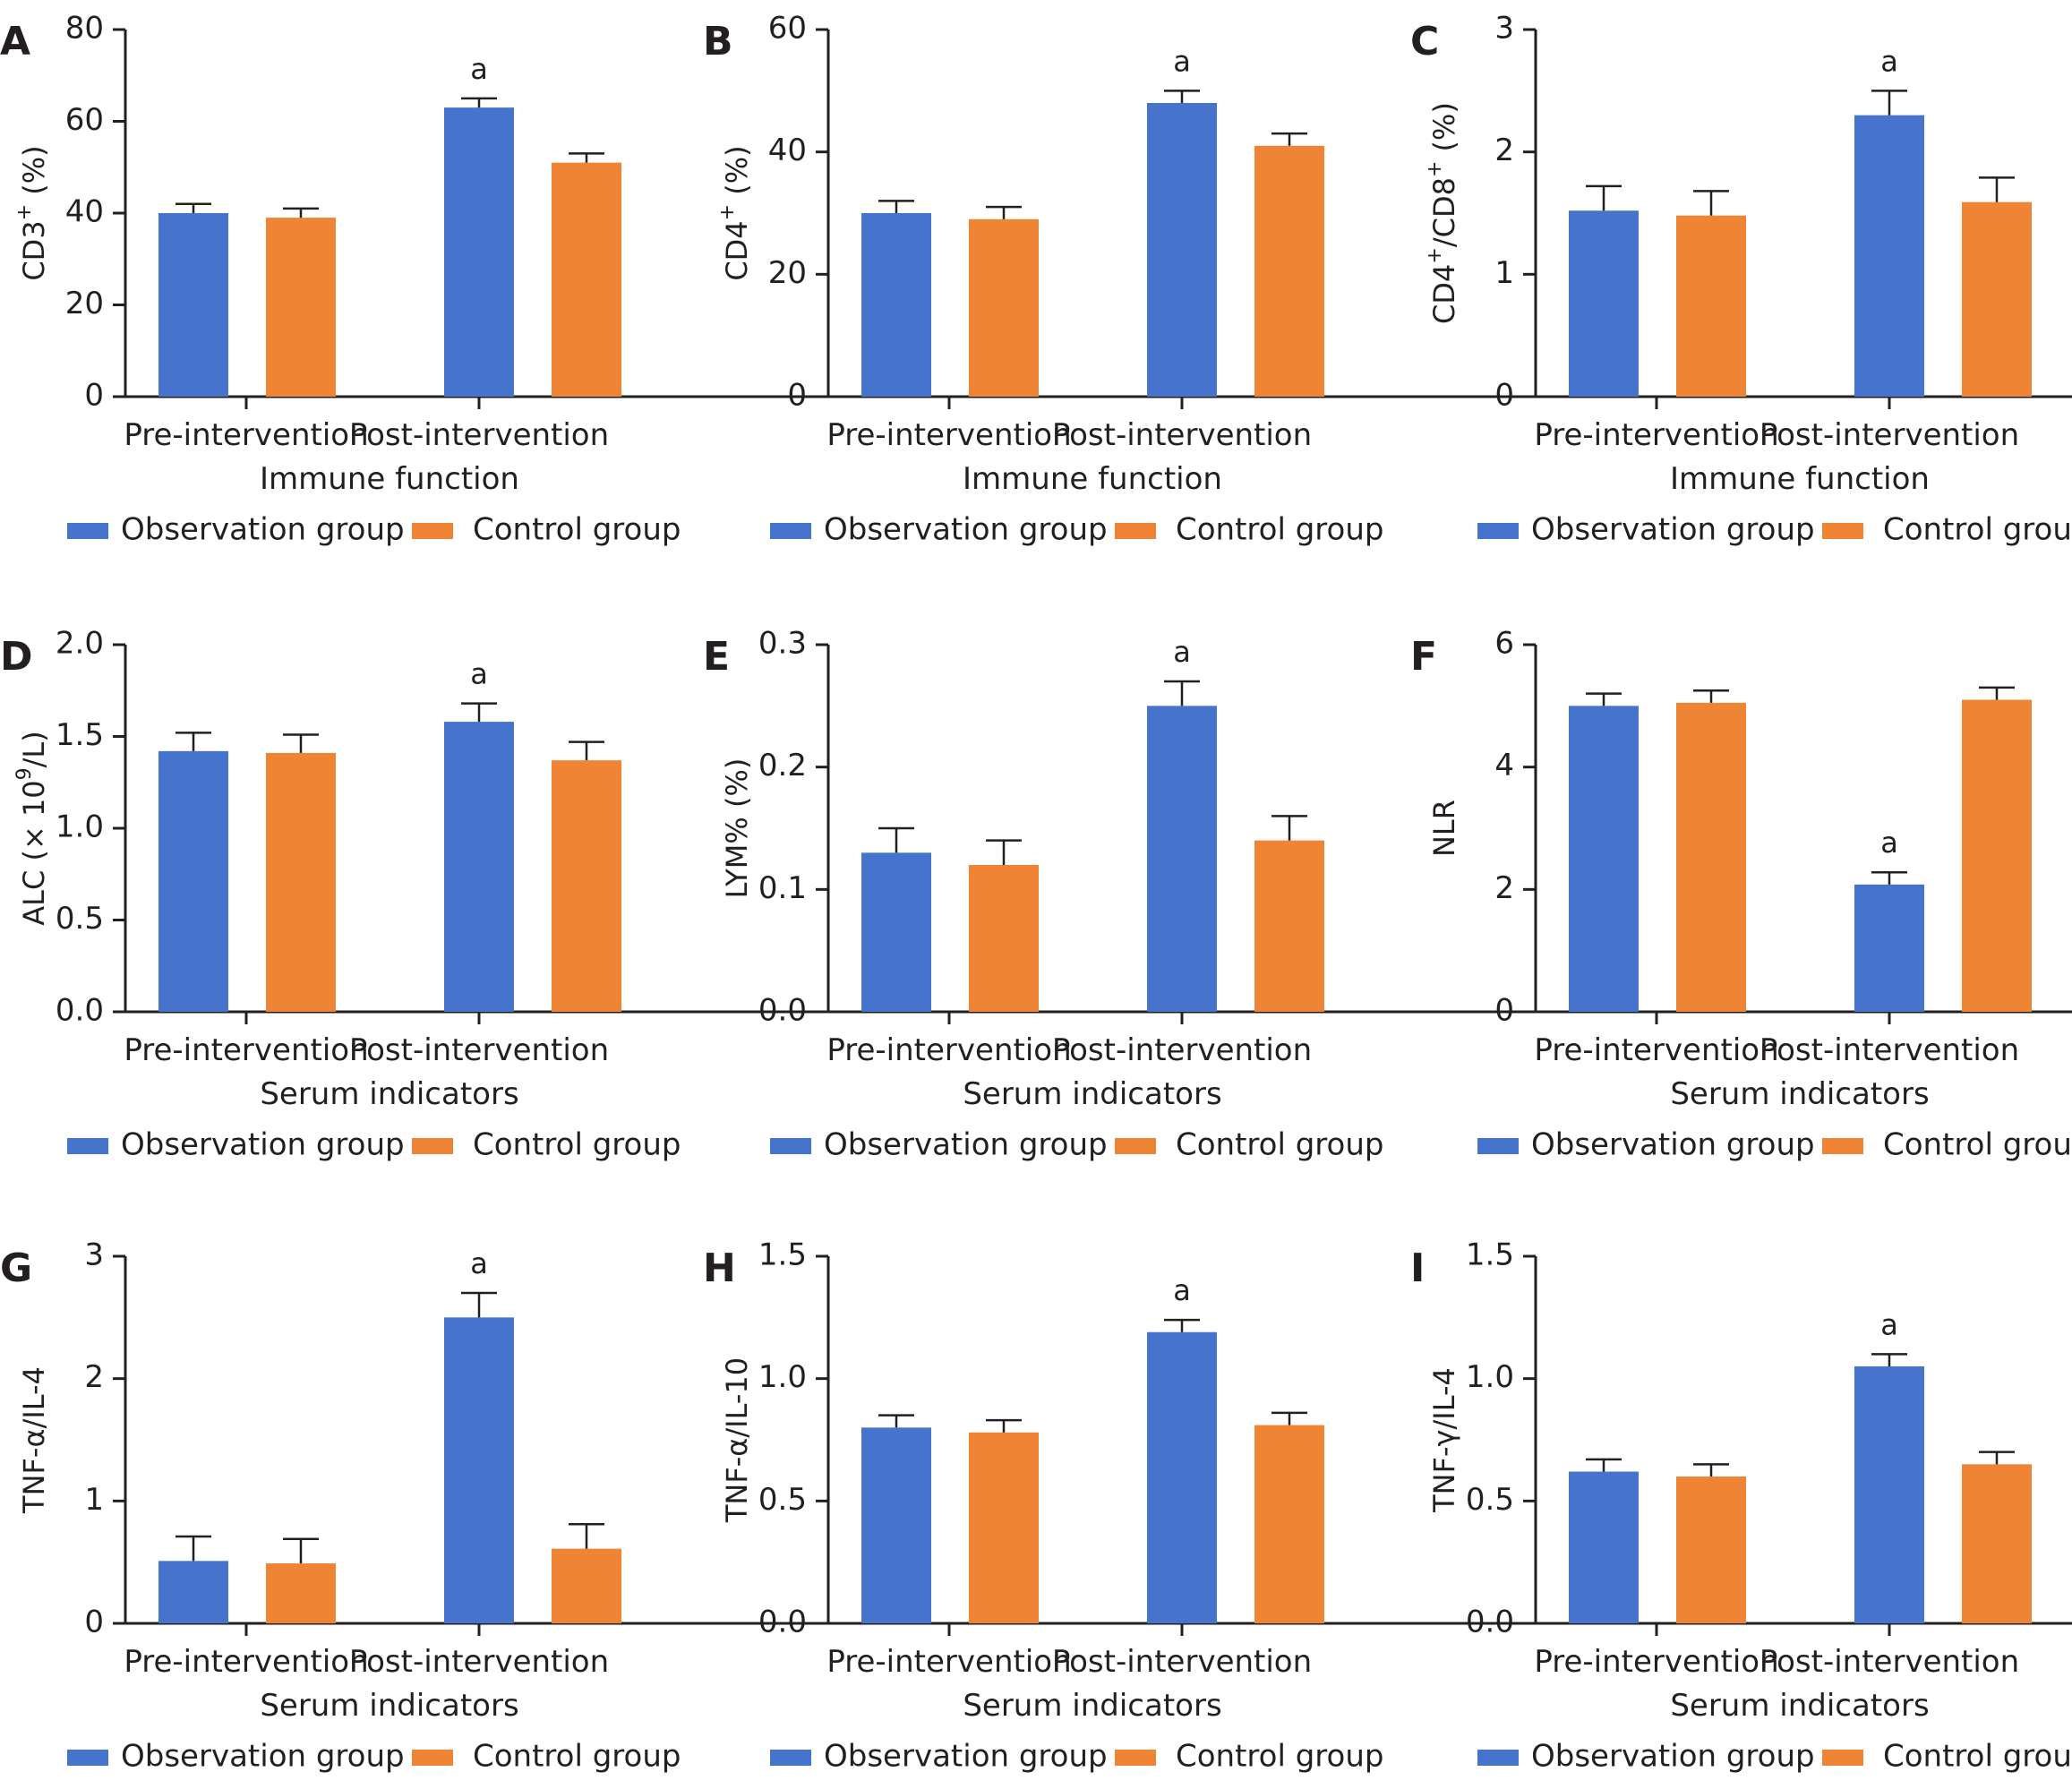 The image size is (2072, 1789). What do you see at coordinates (80, 644) in the screenshot?
I see `y-tick-label: 2.0` at bounding box center [80, 644].